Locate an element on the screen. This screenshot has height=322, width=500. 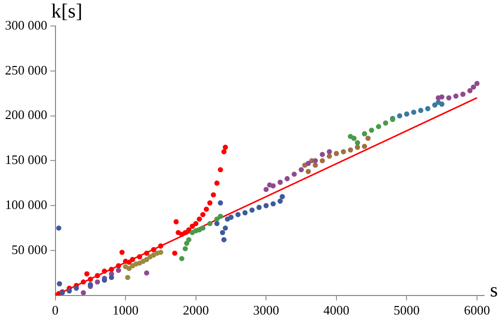
x-tick-label: 1000 is located at coordinates (125, 310).